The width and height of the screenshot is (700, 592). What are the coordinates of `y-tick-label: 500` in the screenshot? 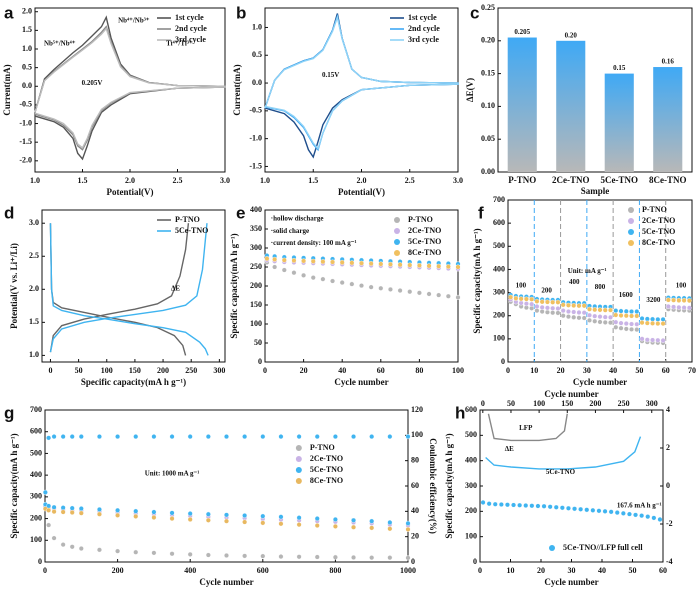 It's located at (499, 245).